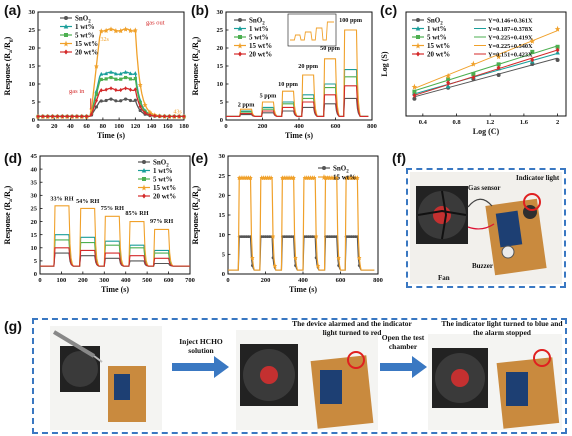 This screenshot has width=572, height=436. What do you see at coordinates (247, 104) in the screenshot?
I see `concentration-label: 2 ppm` at bounding box center [247, 104].